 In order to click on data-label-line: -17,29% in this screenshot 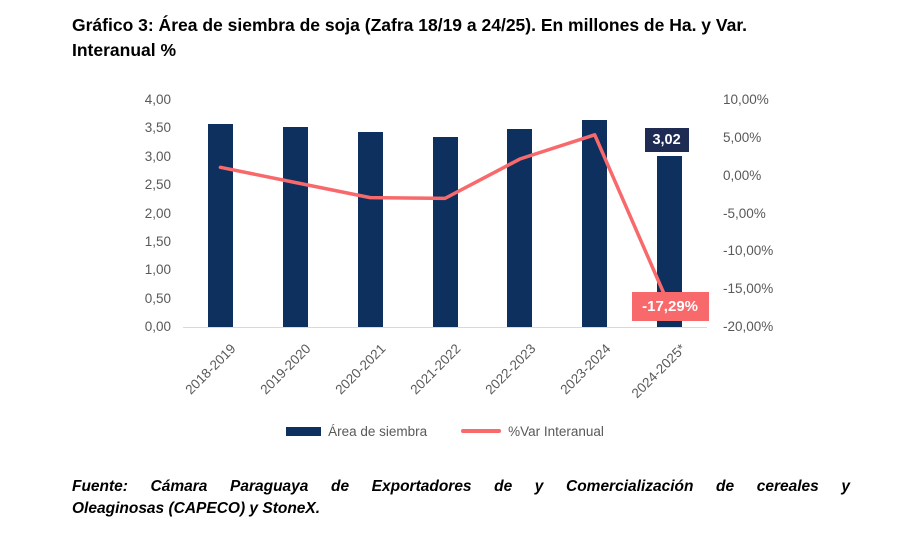, I will do `click(670, 306)`.